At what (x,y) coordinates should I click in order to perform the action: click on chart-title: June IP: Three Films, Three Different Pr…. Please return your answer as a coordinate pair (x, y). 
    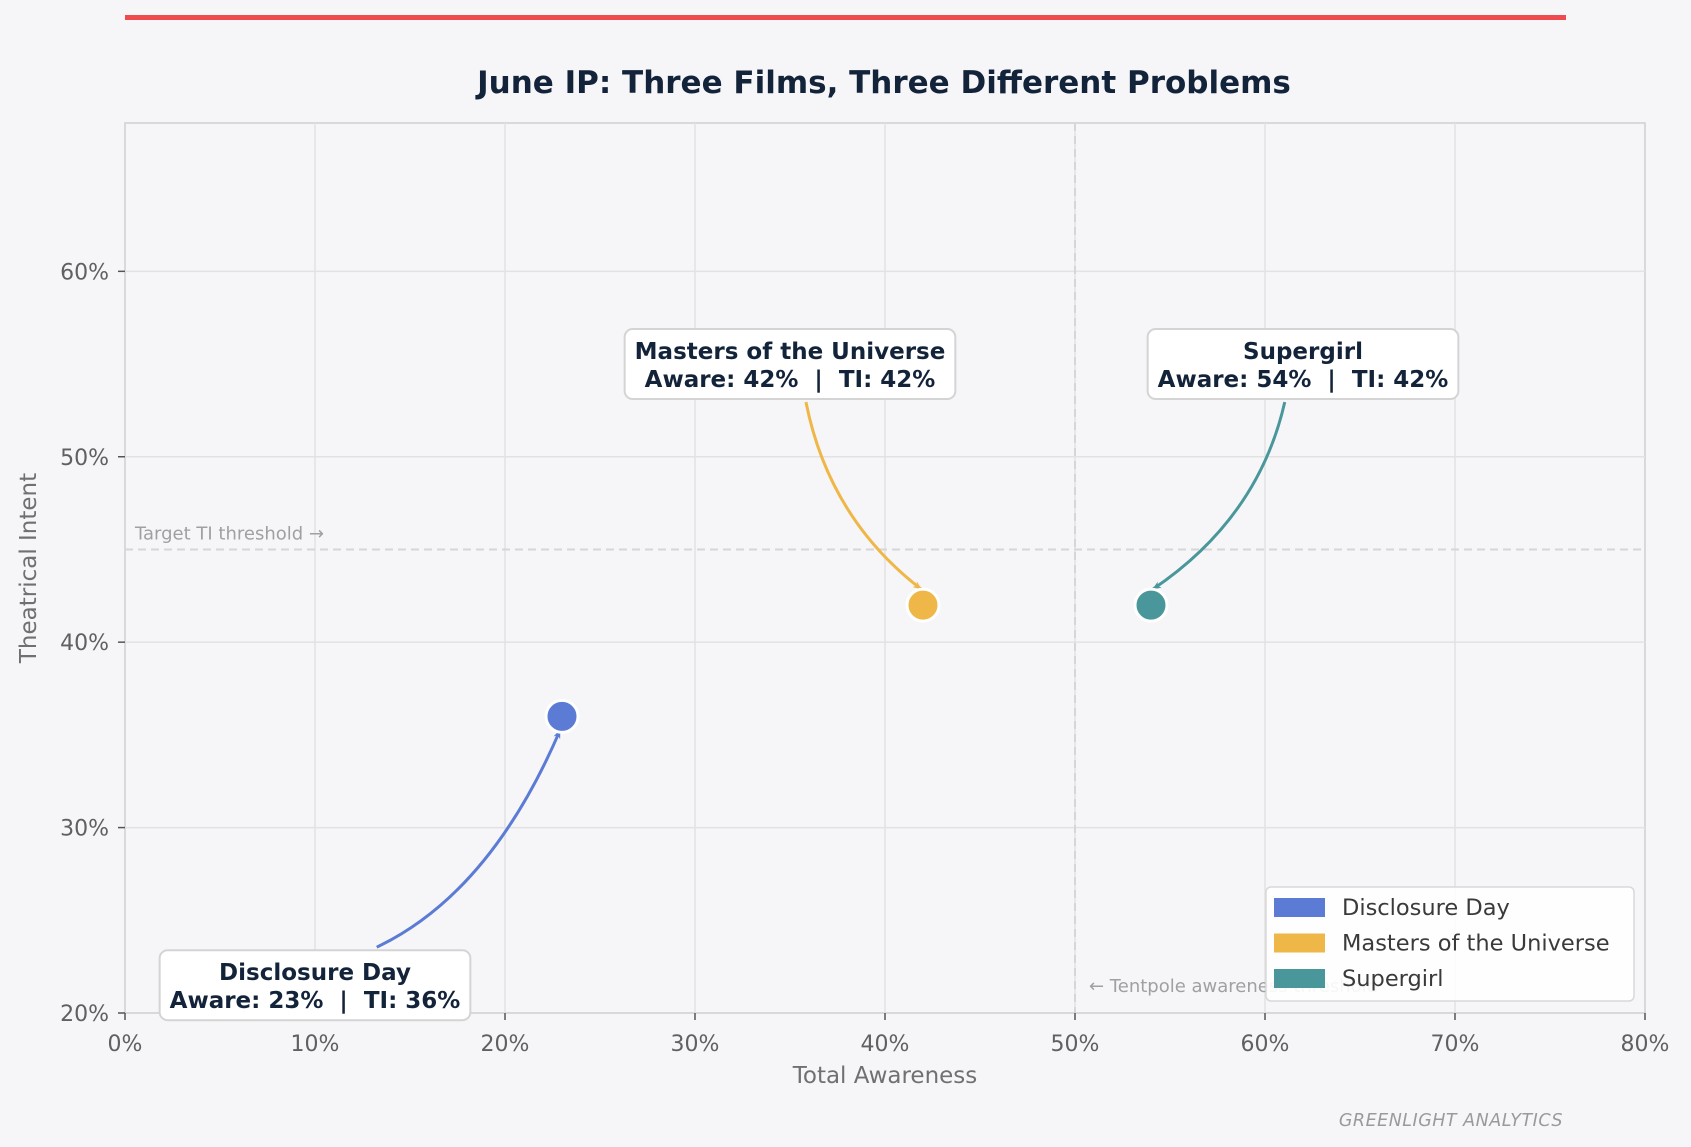
    Looking at the image, I should click on (883, 83).